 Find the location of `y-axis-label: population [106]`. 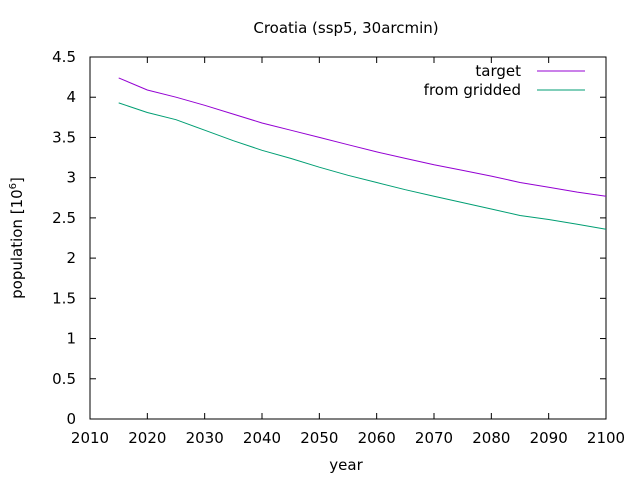

y-axis-label: population [106] is located at coordinates (17, 238).